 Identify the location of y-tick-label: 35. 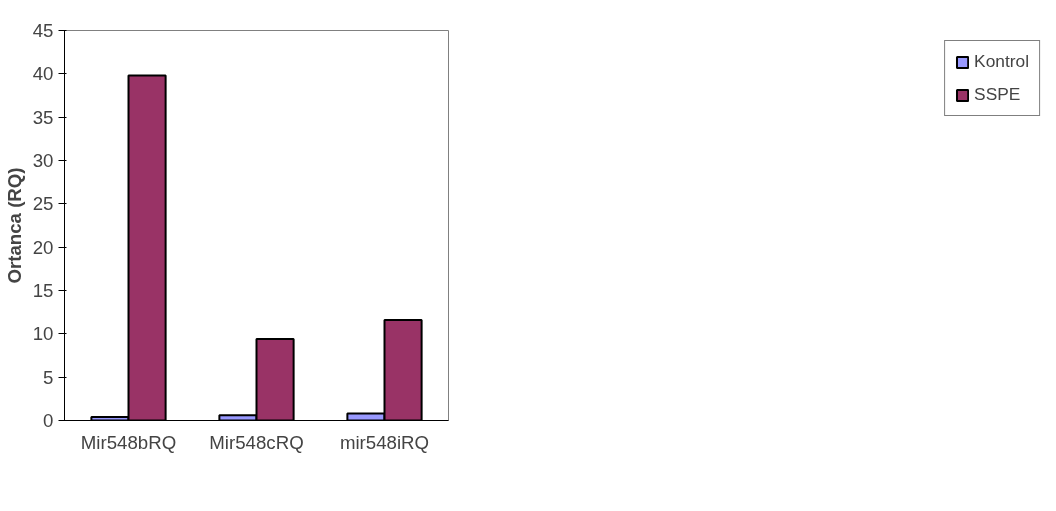
(43, 117).